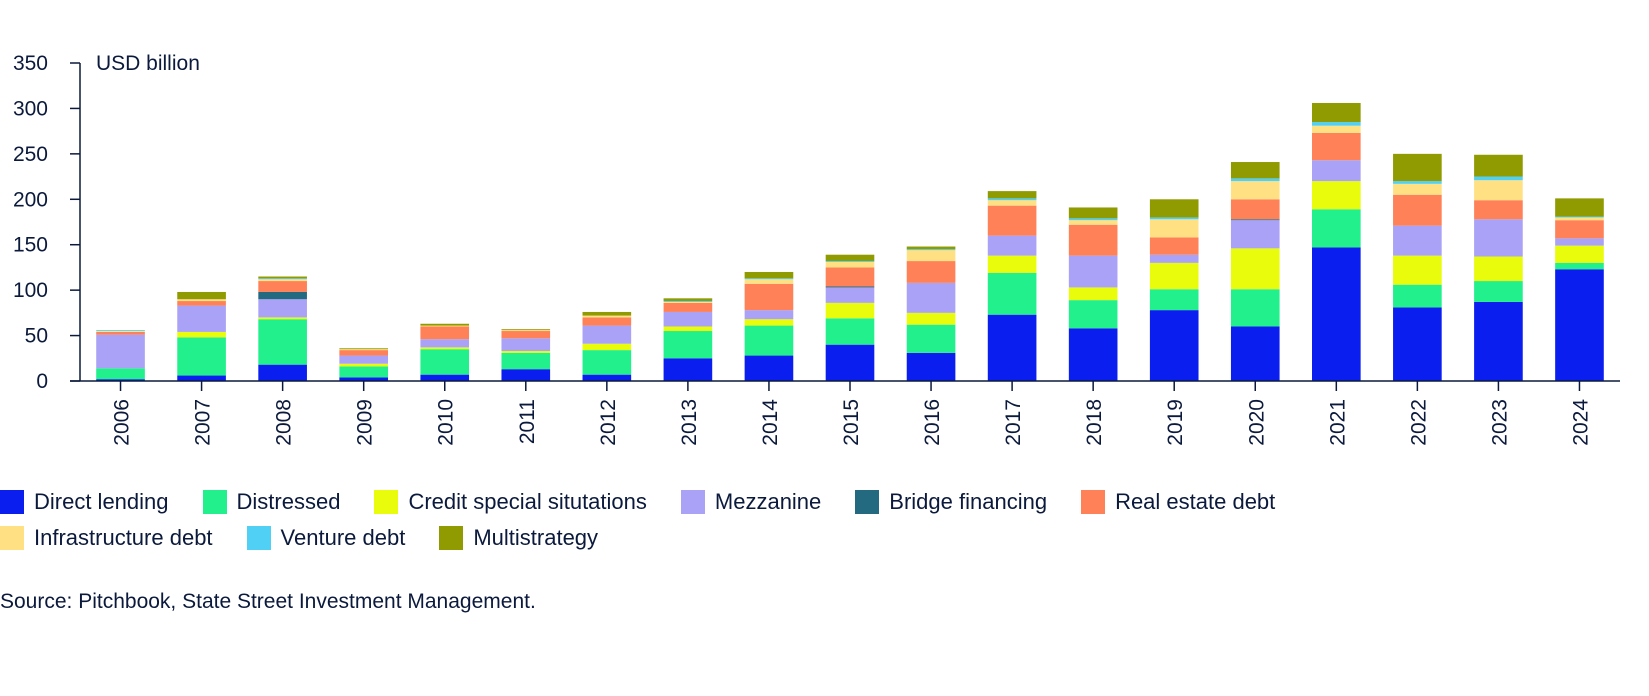 The height and width of the screenshot is (696, 1649). What do you see at coordinates (445, 333) in the screenshot?
I see `bar-segment: Real estate debt 2010: 14` at bounding box center [445, 333].